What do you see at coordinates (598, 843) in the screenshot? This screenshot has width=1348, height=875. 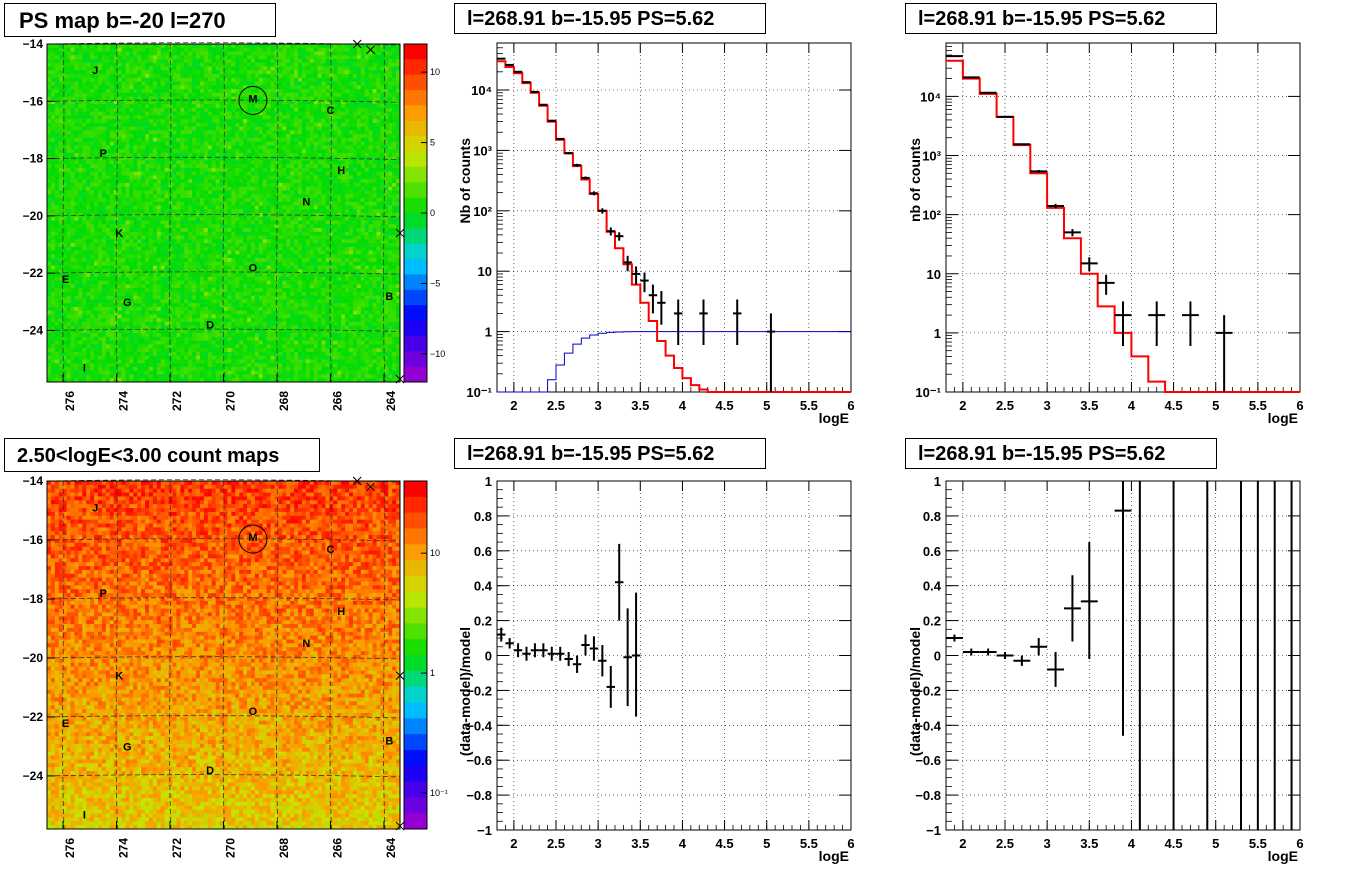 I see `x-tick-label: 3` at bounding box center [598, 843].